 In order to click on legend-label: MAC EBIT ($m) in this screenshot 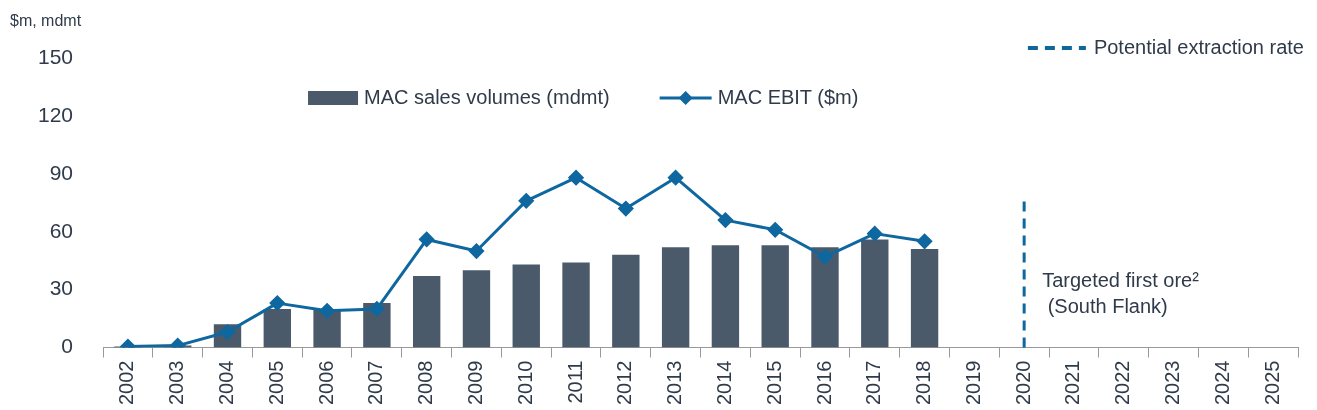, I will do `click(788, 96)`.